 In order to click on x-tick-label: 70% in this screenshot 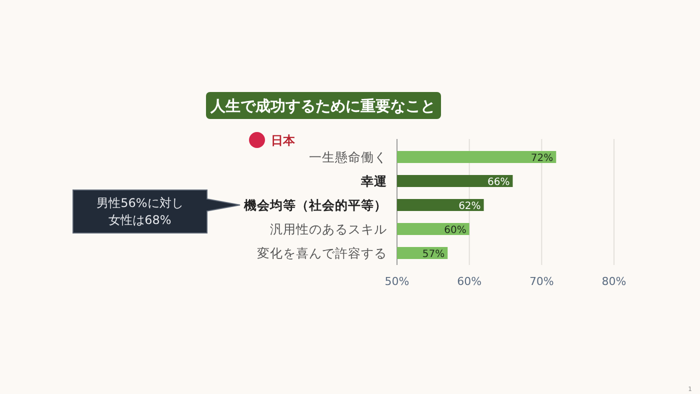, I will do `click(541, 281)`.